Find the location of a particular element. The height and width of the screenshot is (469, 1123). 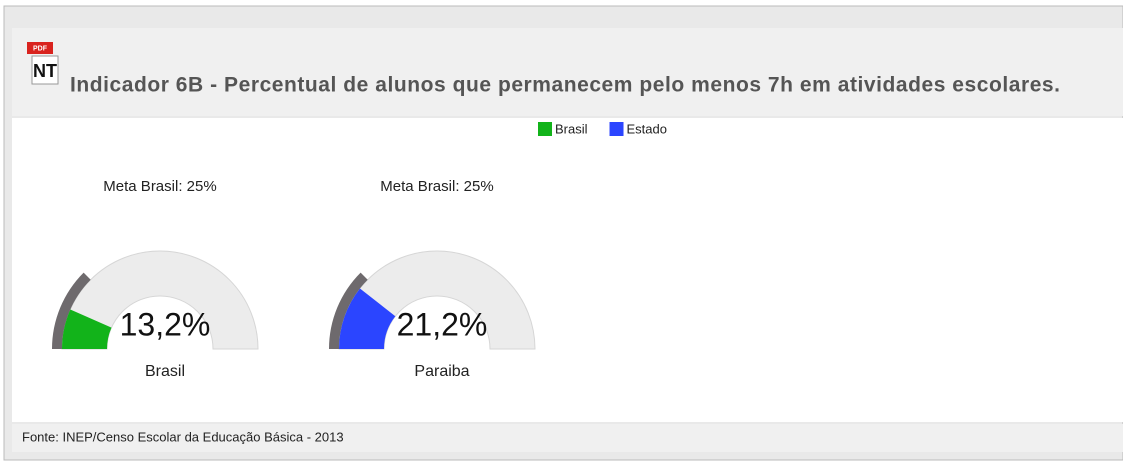

gauge-name: Paraiba is located at coordinates (441, 371).